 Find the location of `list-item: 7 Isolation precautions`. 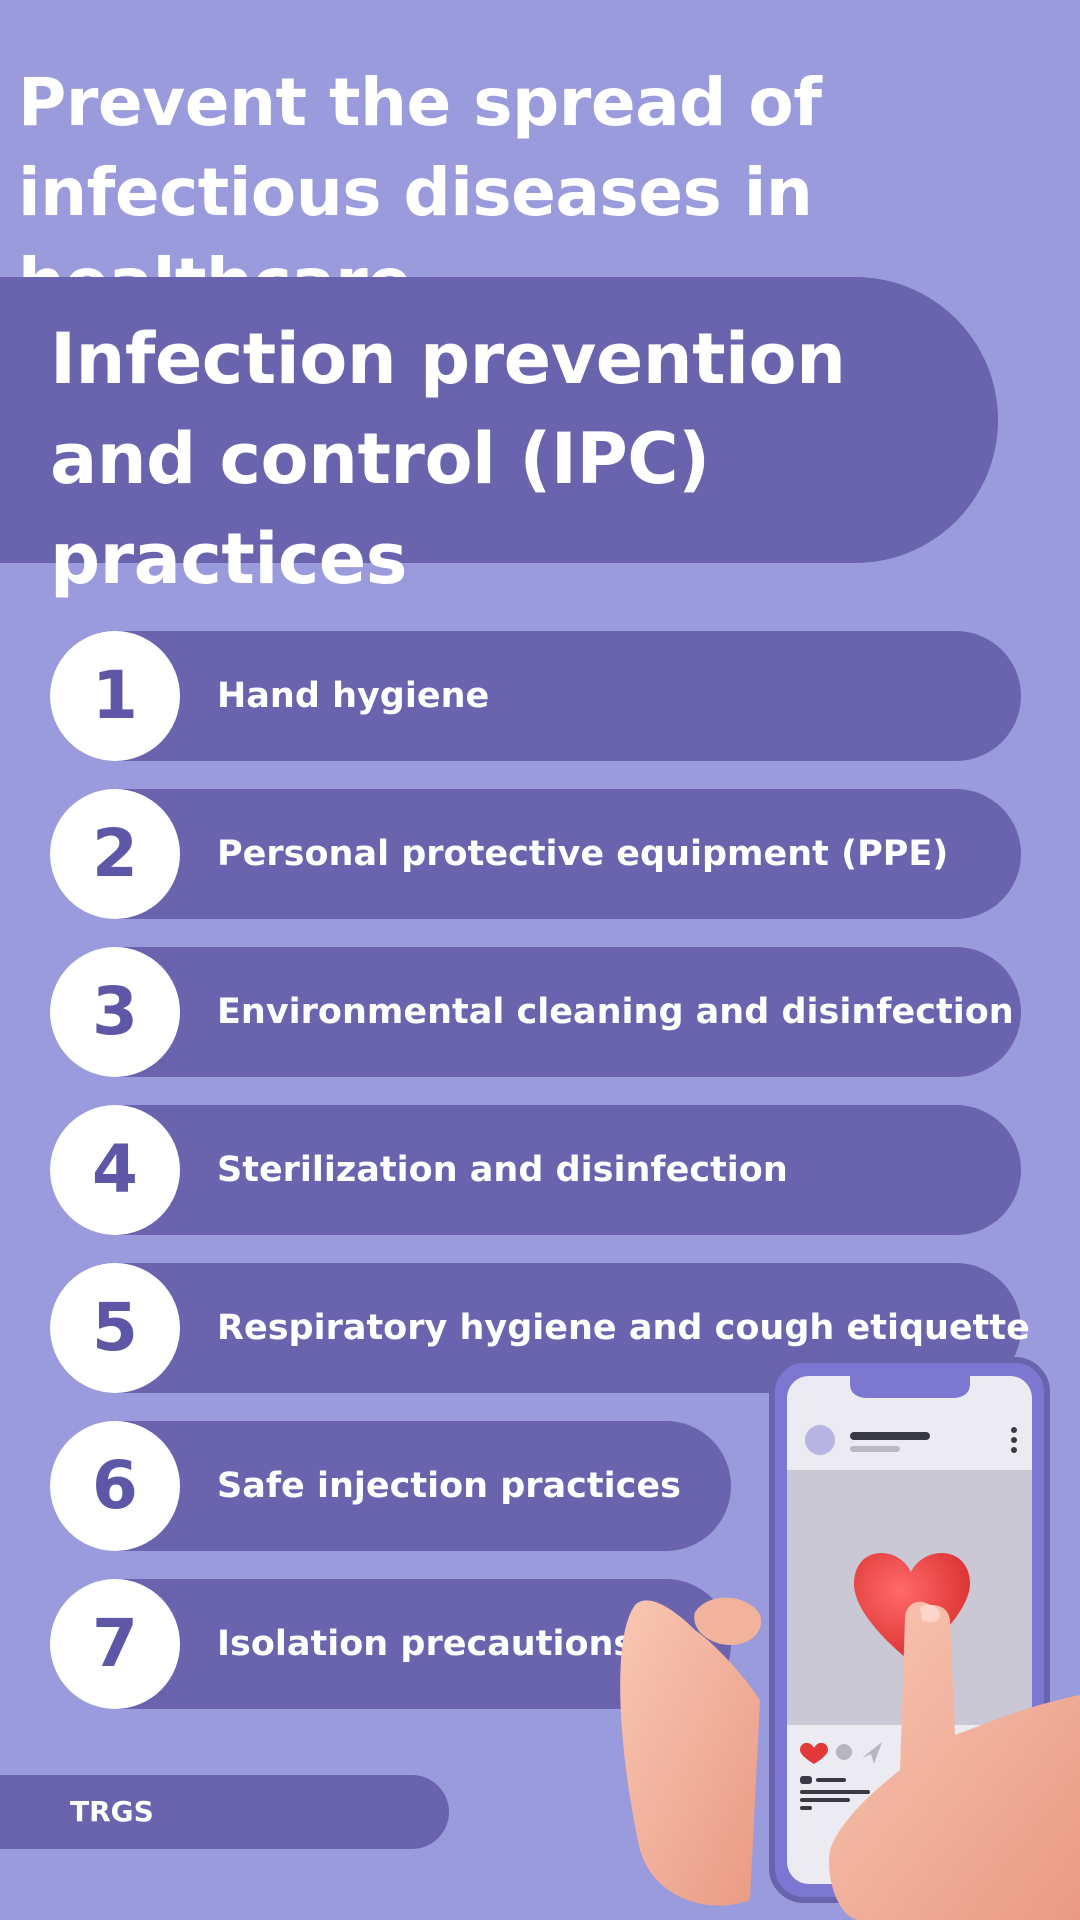

list-item: 7 Isolation precautions is located at coordinates (390, 1644).